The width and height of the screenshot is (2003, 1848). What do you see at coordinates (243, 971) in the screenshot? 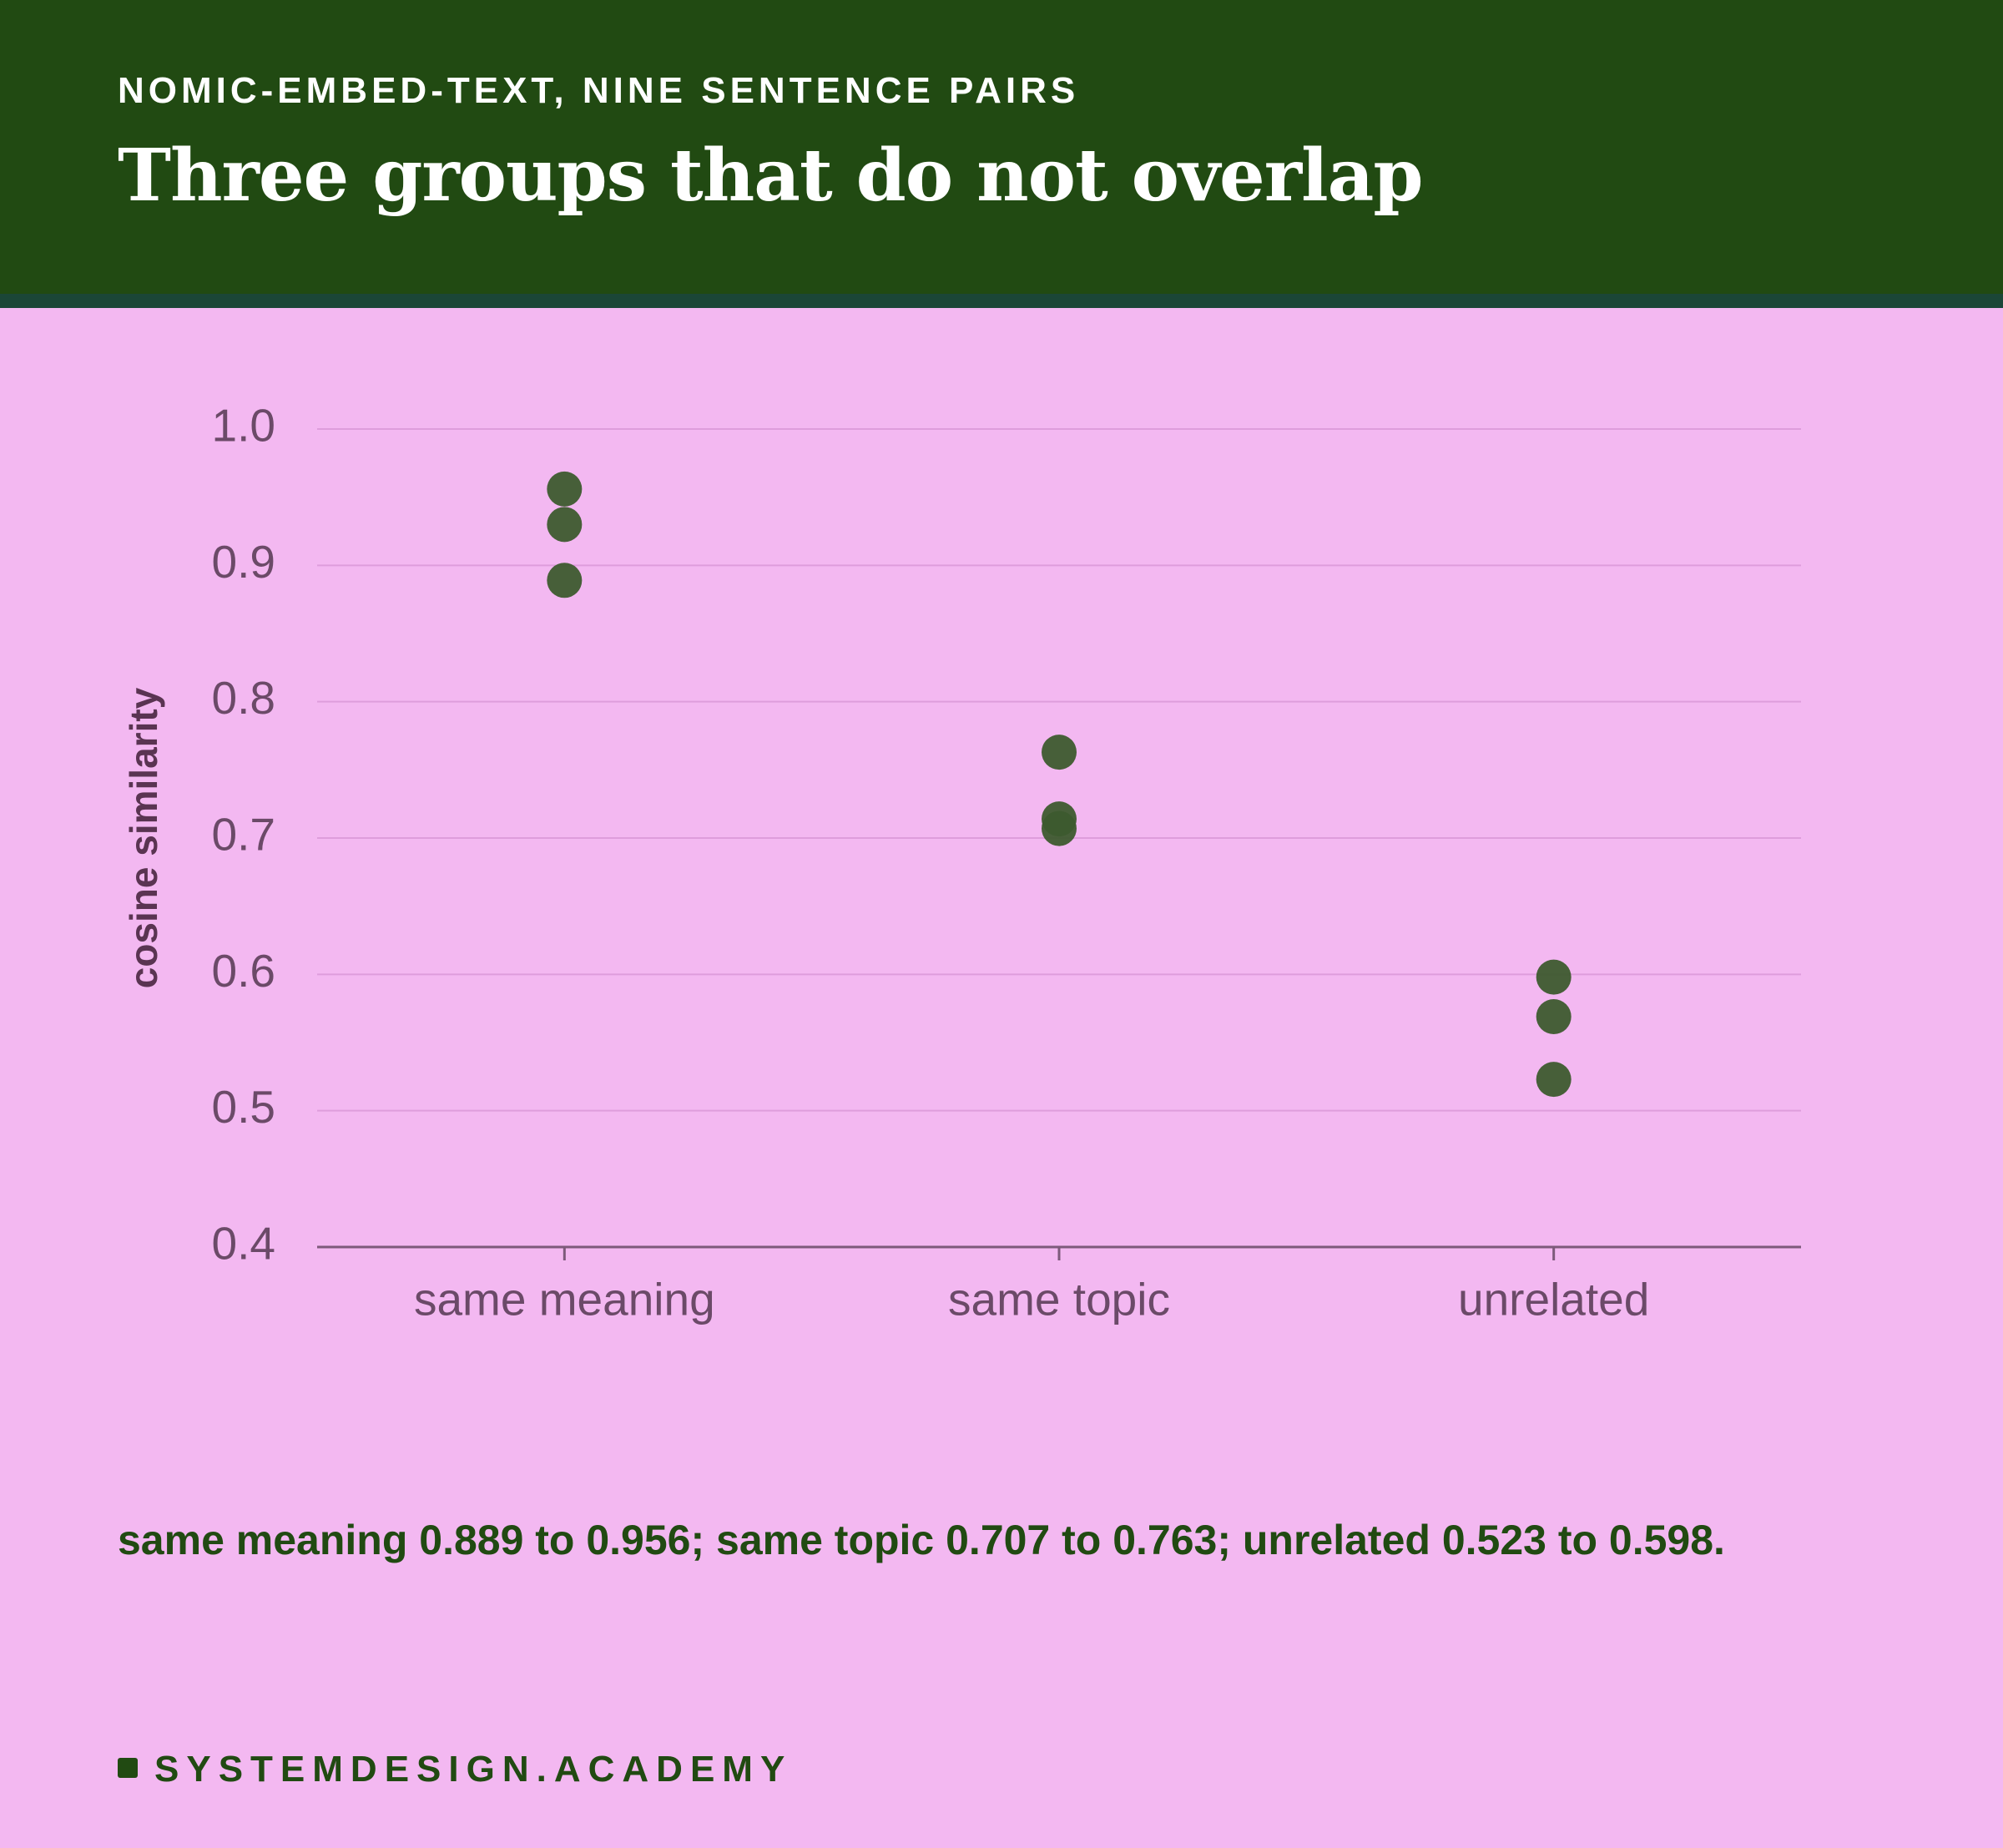
I see `y-tick-label: 0.6` at bounding box center [243, 971].